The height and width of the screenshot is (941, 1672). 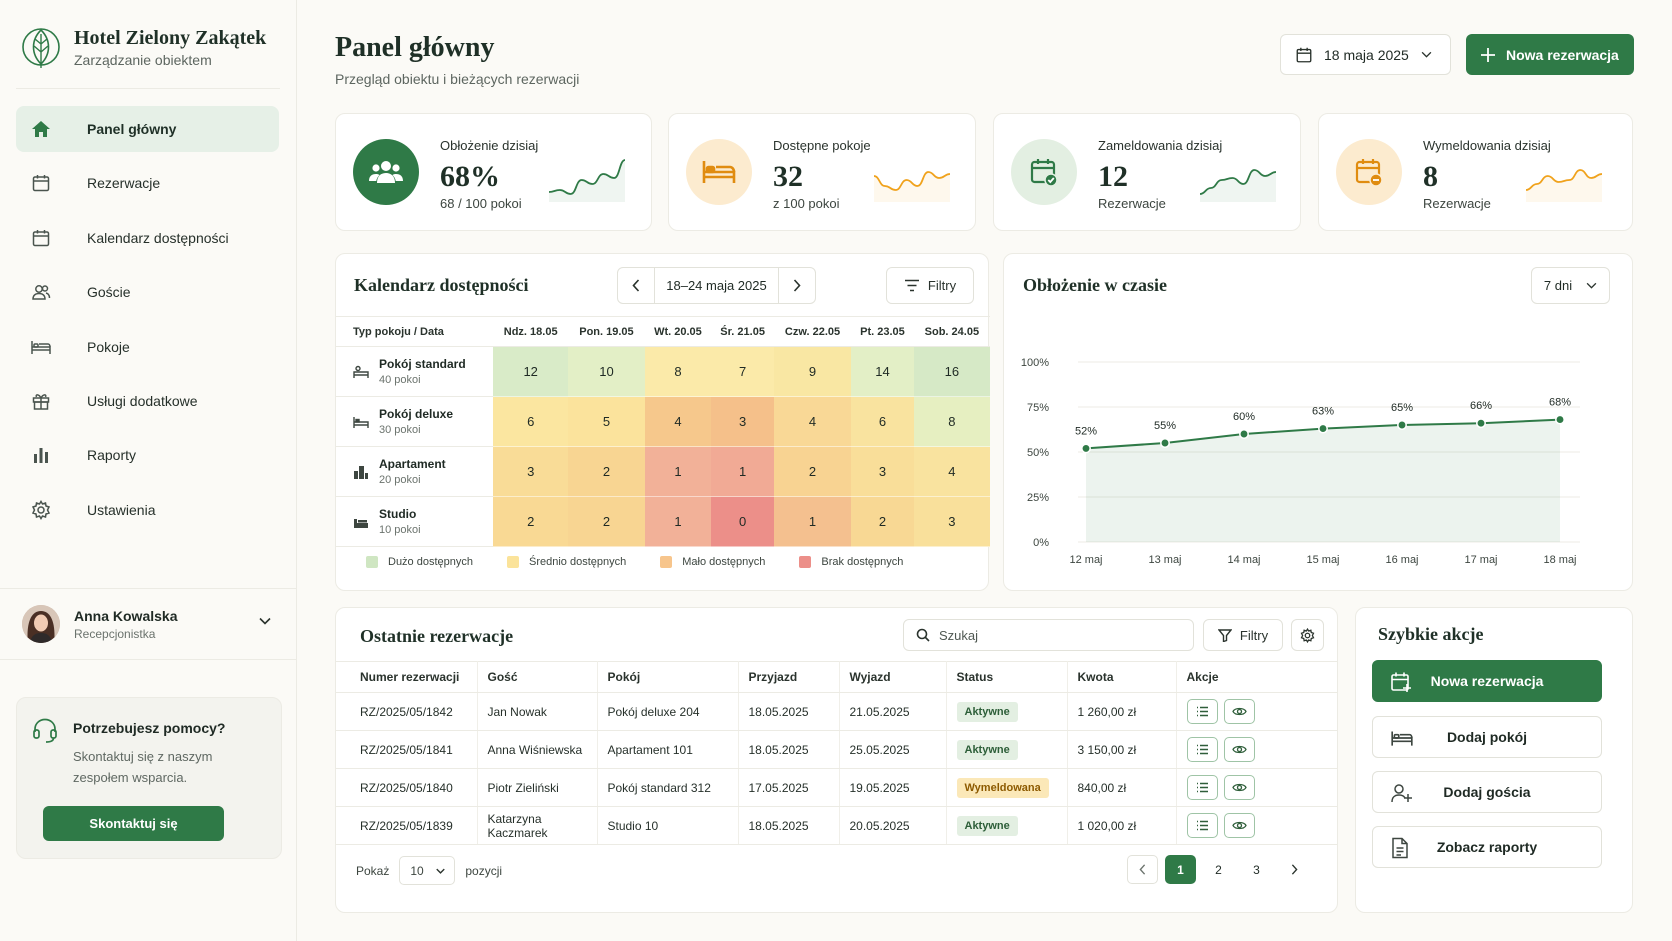 I want to click on table-settings-button, so click(x=1307, y=635).